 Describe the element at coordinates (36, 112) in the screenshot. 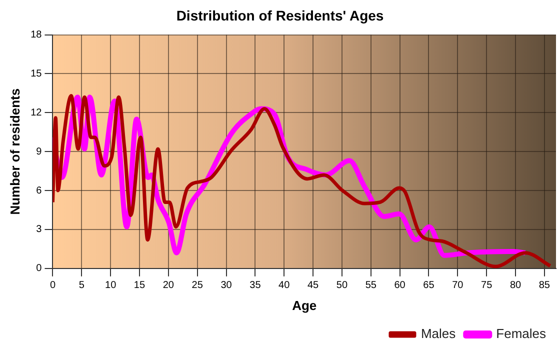

I see `y-tick-label: 12` at that location.